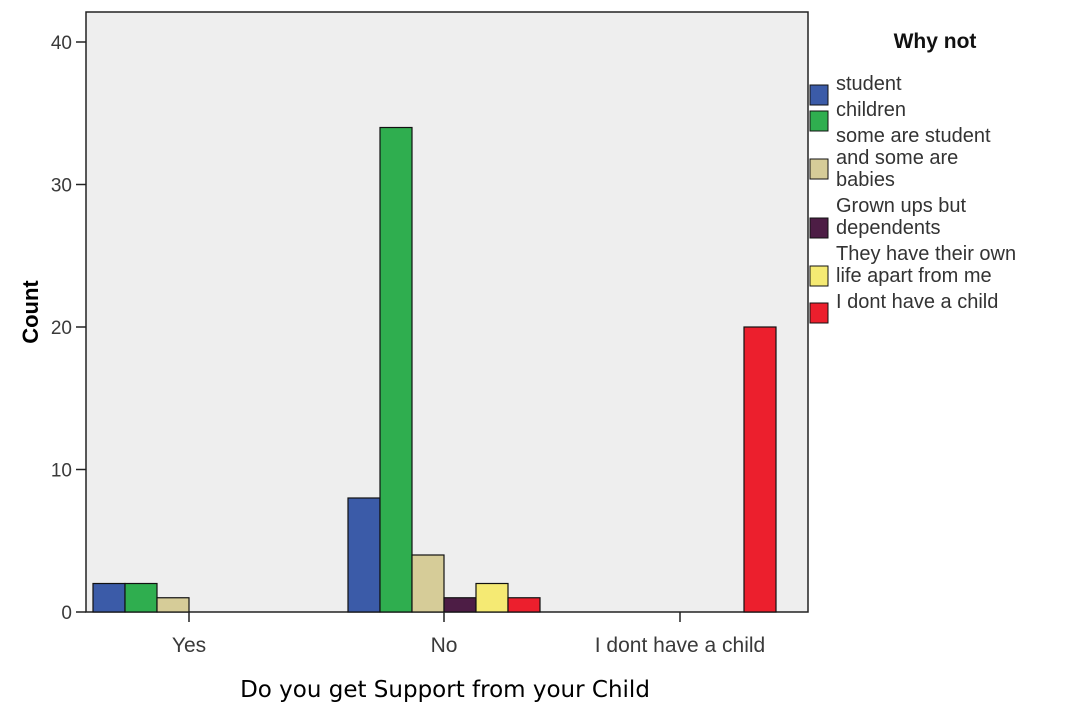  What do you see at coordinates (913, 136) in the screenshot?
I see `legend-label: some are student` at bounding box center [913, 136].